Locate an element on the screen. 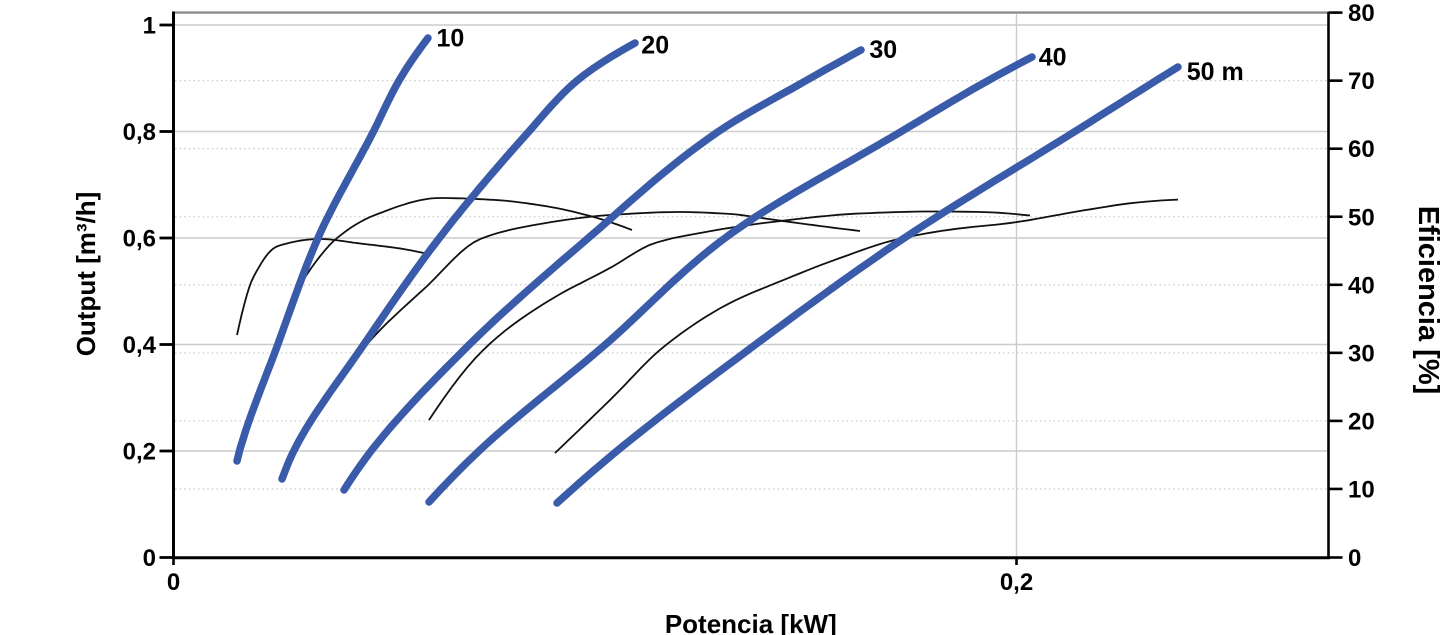  svg-text: 0,4 is located at coordinates (140, 345).